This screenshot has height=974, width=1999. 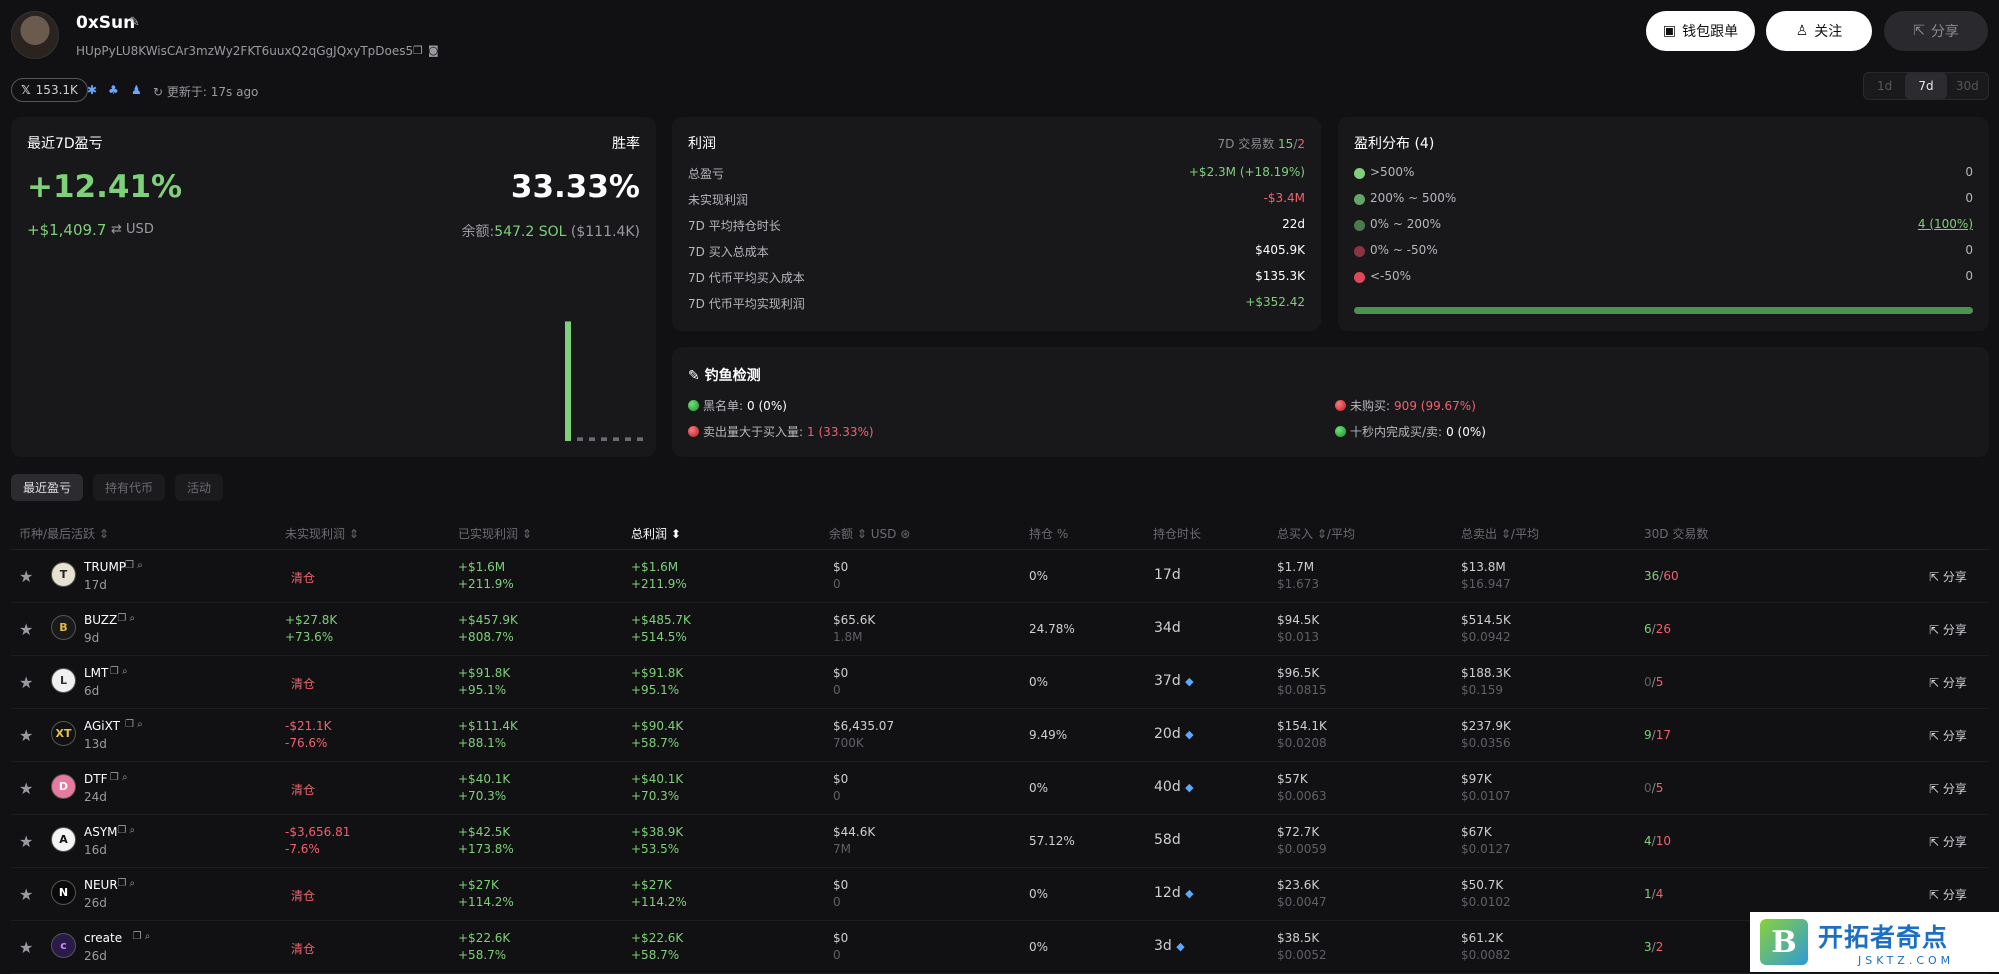 What do you see at coordinates (1298, 584) in the screenshot?
I see `bought-average: $1.673` at bounding box center [1298, 584].